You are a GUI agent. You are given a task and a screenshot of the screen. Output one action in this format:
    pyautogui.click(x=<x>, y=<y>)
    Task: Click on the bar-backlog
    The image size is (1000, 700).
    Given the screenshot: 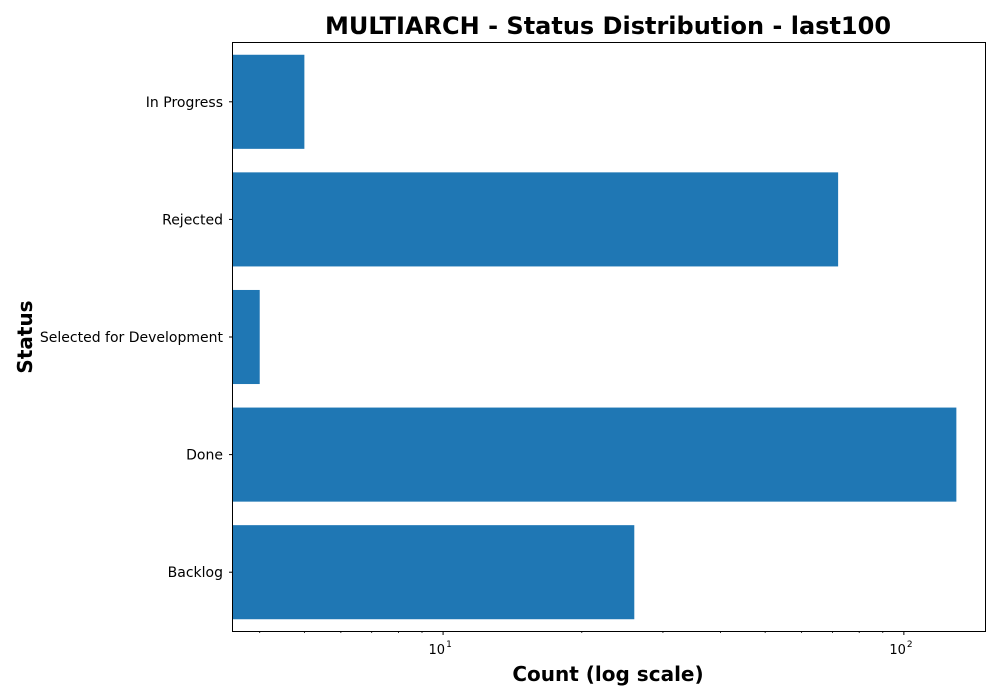 What is the action you would take?
    pyautogui.click(x=434, y=572)
    